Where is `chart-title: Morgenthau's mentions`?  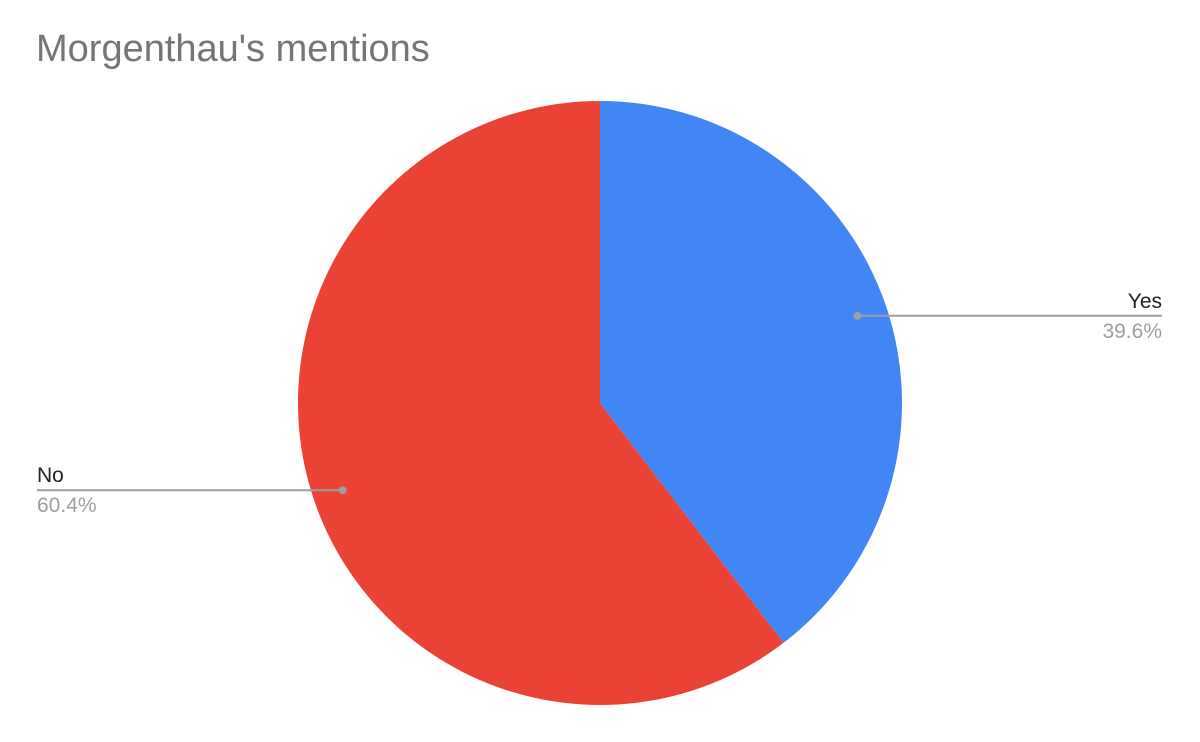
chart-title: Morgenthau's mentions is located at coordinates (233, 49).